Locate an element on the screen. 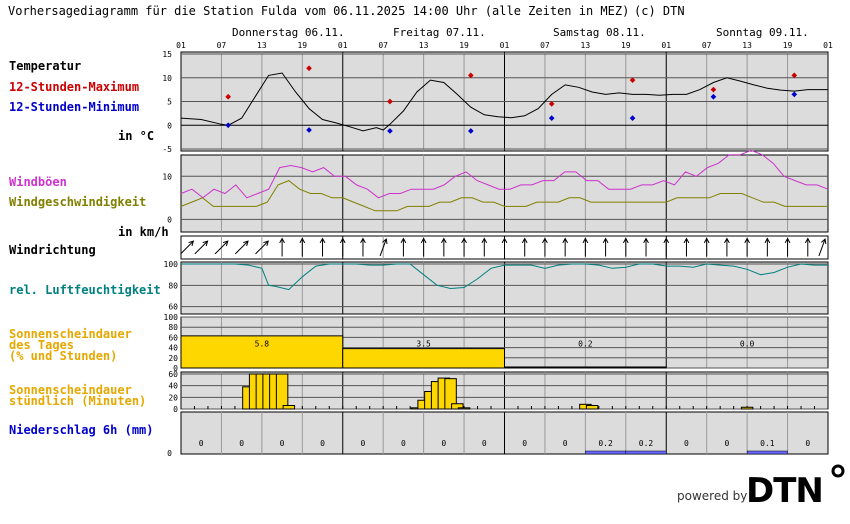  hour-tick-labels: 01 07 13 19 01 07 13 19 01 07 13 19 01 07 13 19 01 is located at coordinates (504, 45).